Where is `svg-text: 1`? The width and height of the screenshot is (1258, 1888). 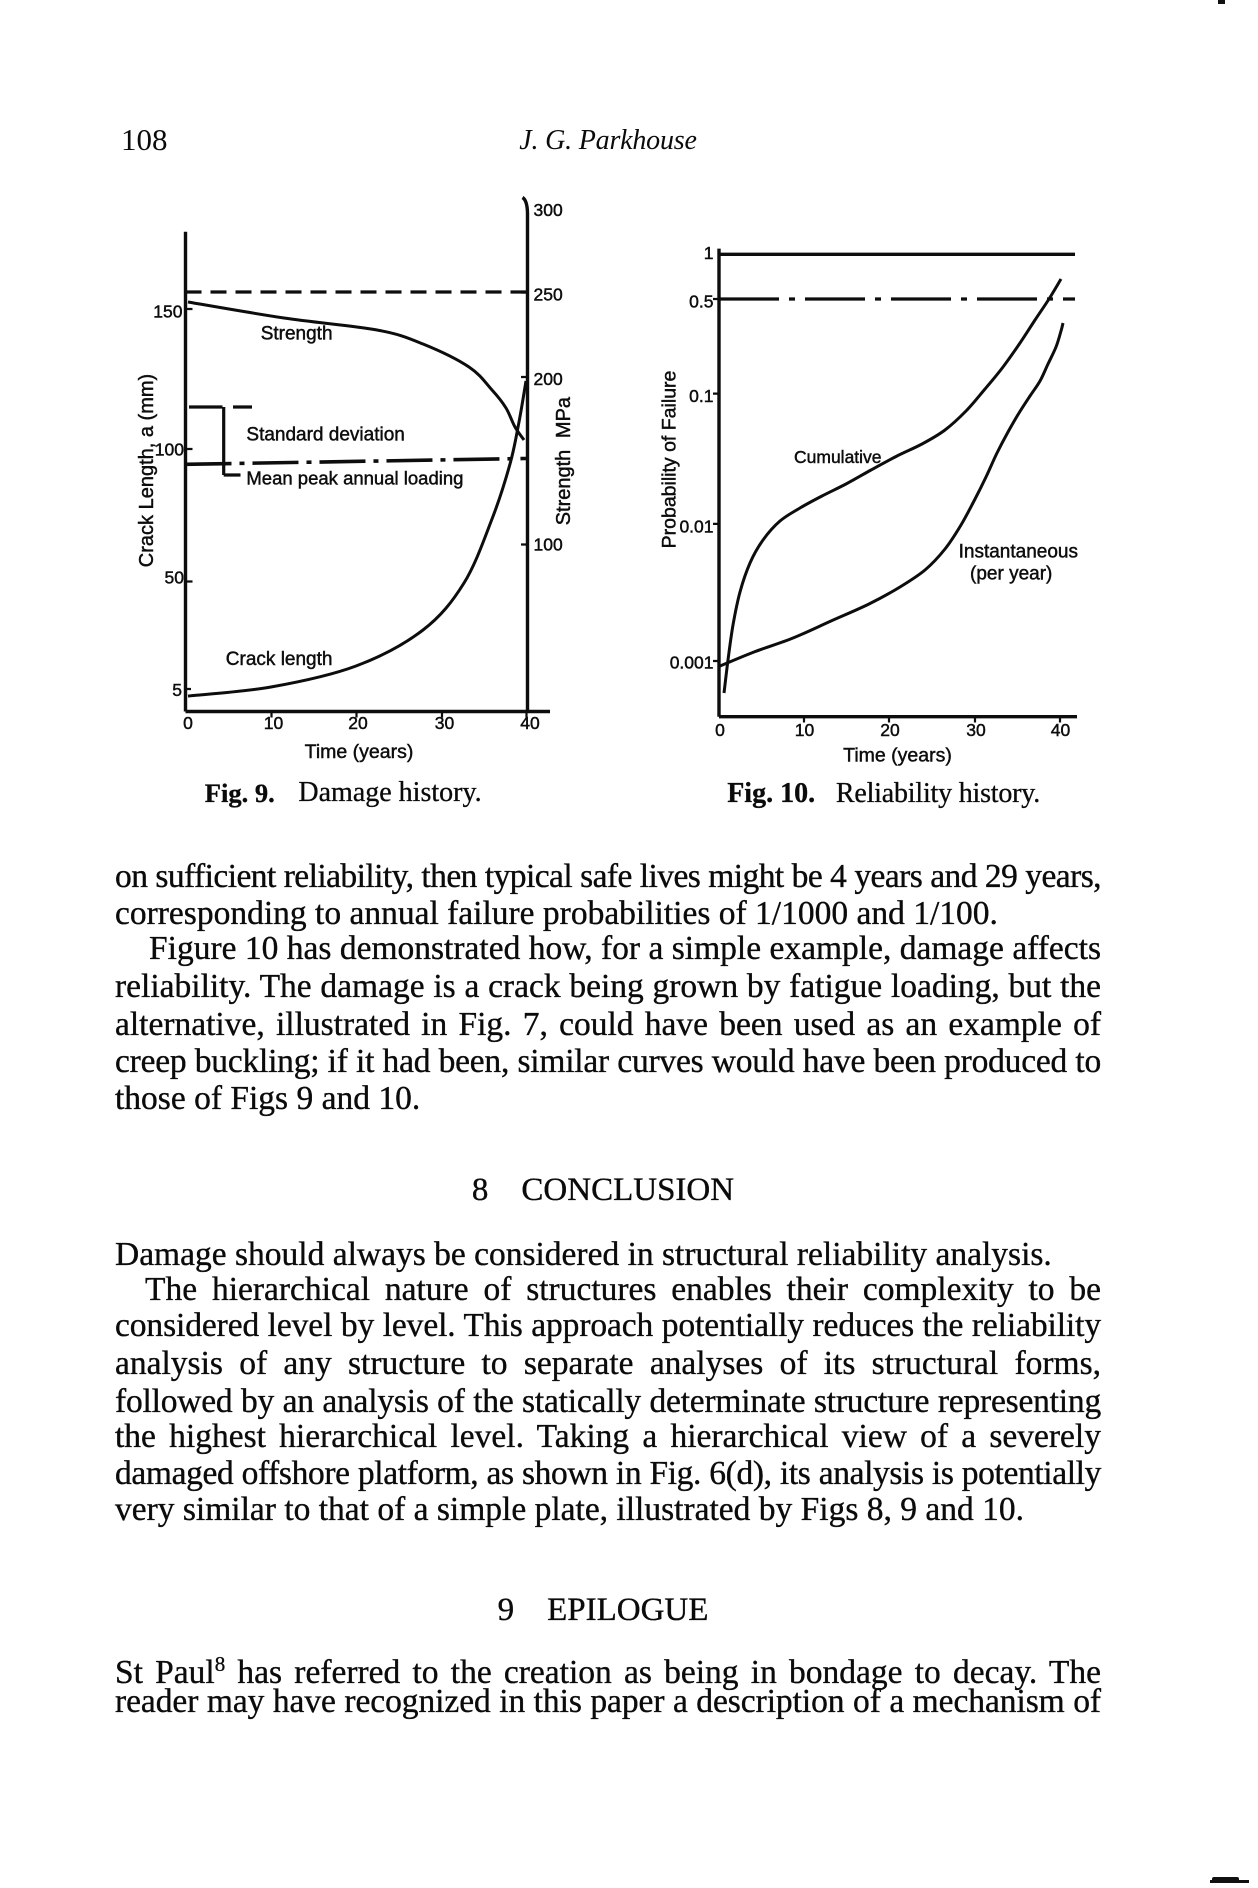 svg-text: 1 is located at coordinates (709, 253).